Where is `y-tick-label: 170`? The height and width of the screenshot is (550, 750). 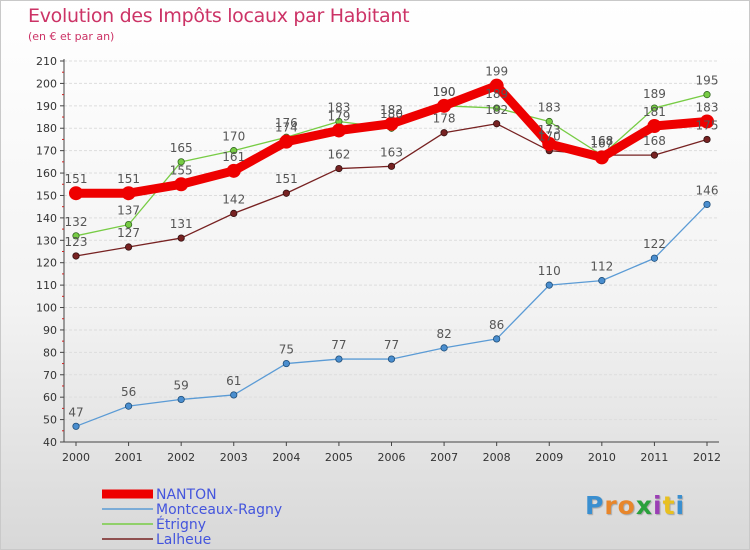 y-tick-label: 170 is located at coordinates (46, 151).